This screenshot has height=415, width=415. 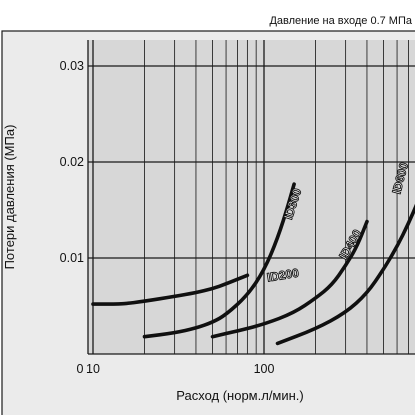 What do you see at coordinates (93, 369) in the screenshot?
I see `x-tick-label-10: 10` at bounding box center [93, 369].